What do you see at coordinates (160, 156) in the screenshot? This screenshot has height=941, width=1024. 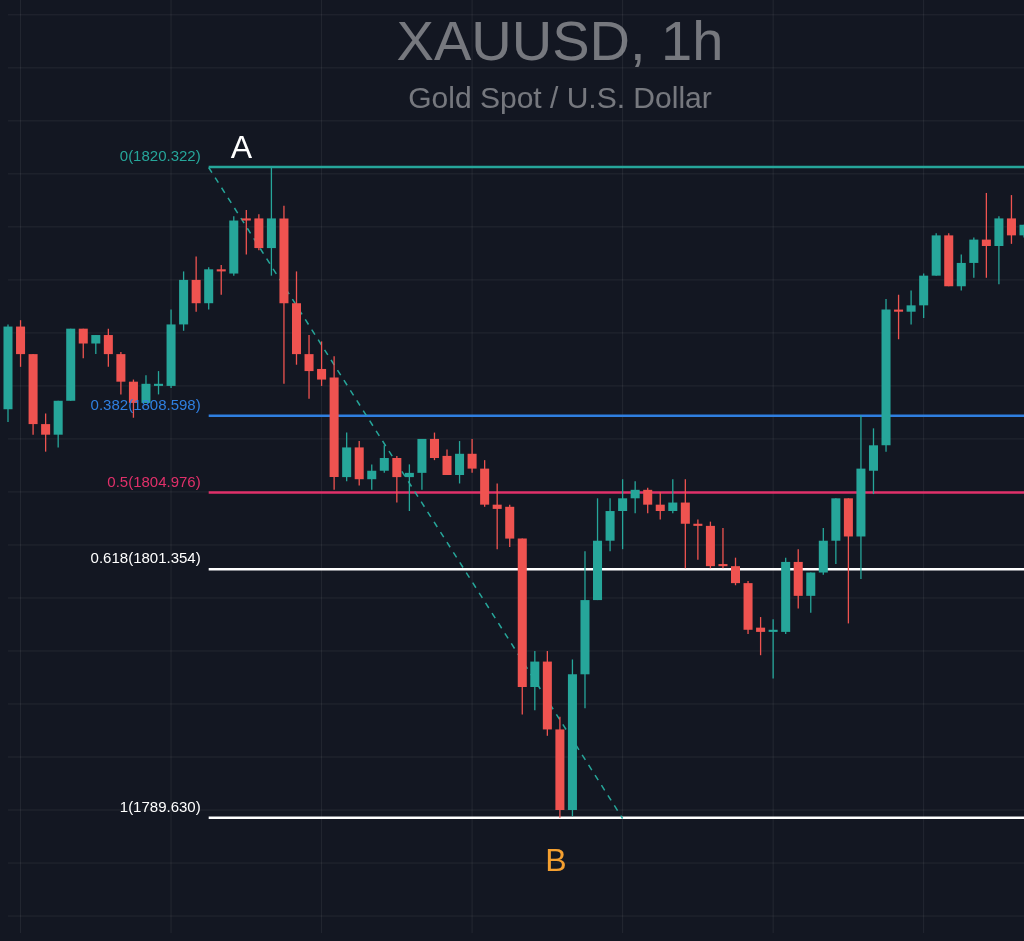 I see `ref-line-label: 0(1820.322)` at bounding box center [160, 156].